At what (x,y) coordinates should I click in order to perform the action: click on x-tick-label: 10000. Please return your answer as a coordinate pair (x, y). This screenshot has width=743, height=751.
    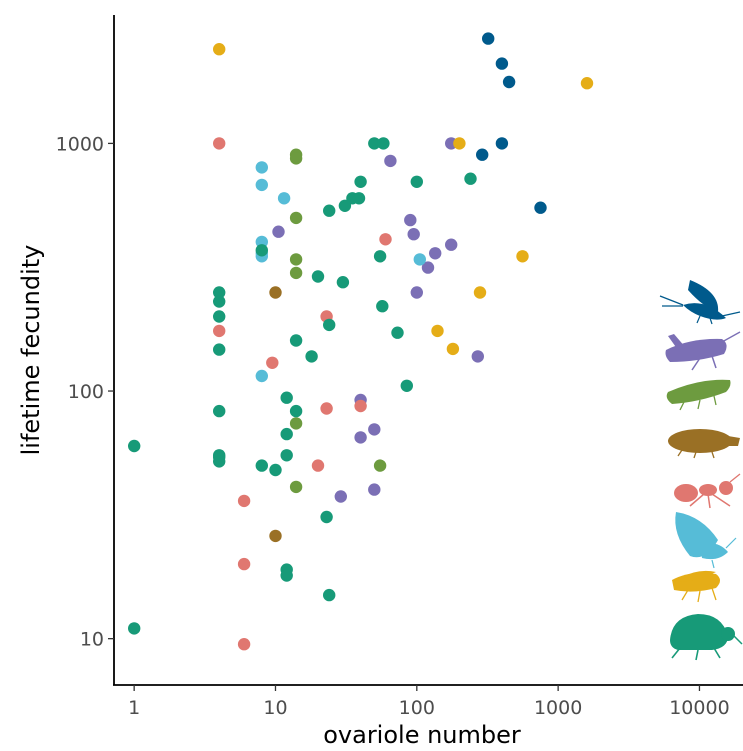
    Looking at the image, I should click on (699, 708).